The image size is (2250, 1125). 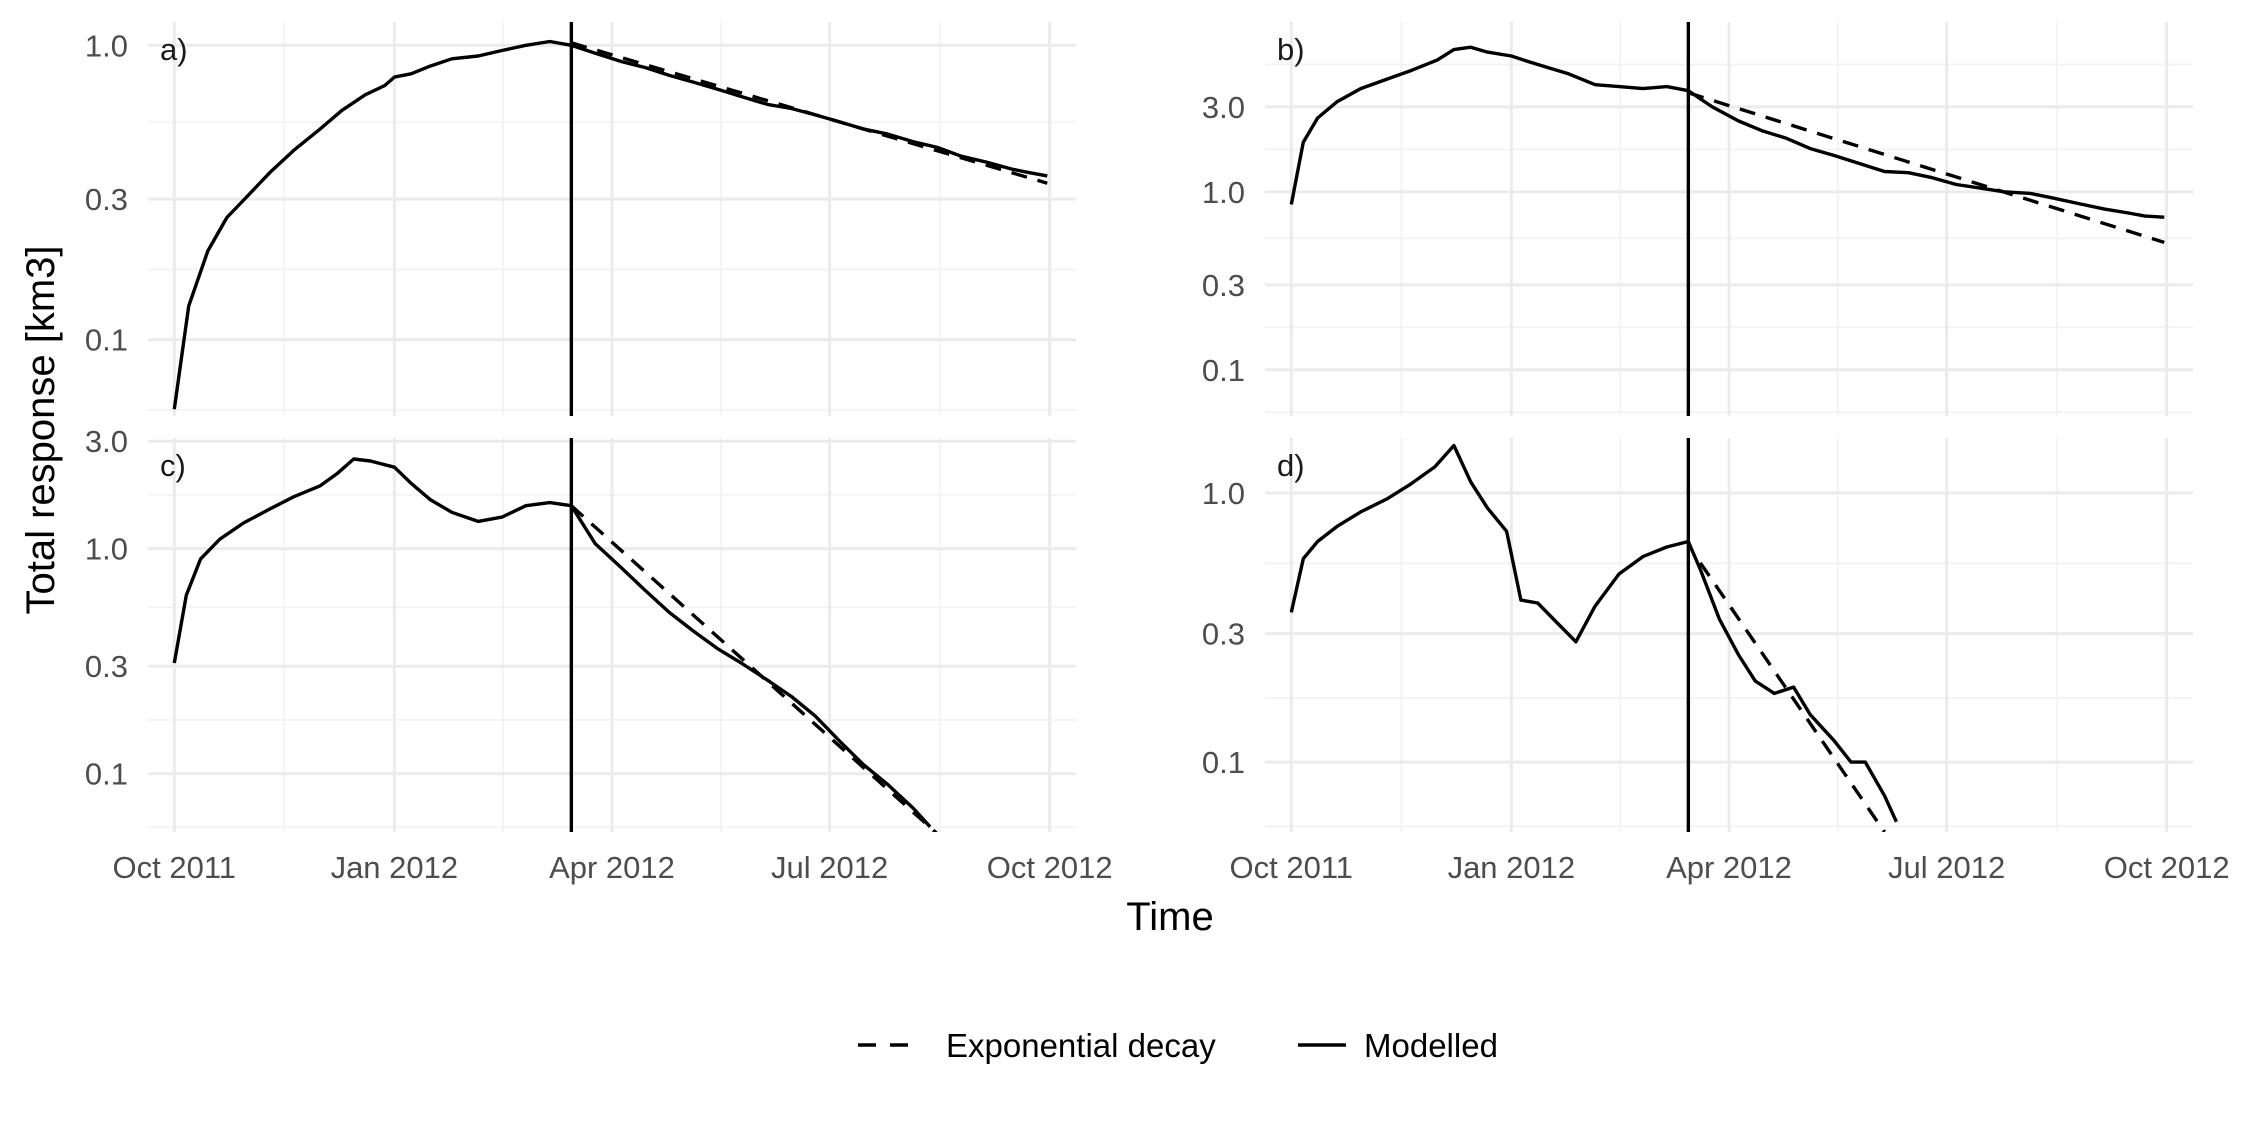 I want to click on legend-label-exponential-decay: Exponential decay, so click(x=1081, y=1045).